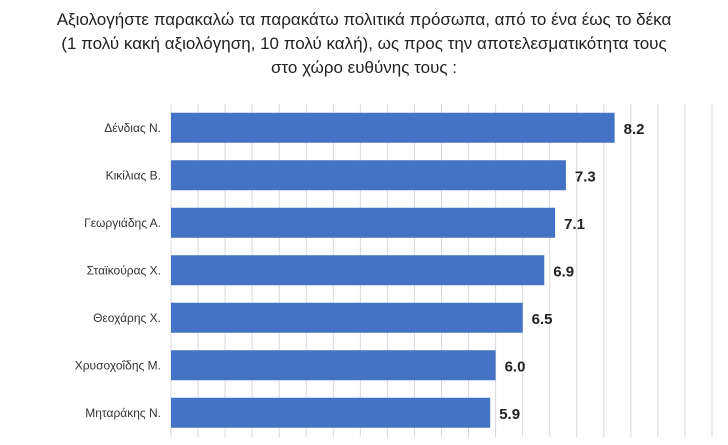  Describe the element at coordinates (122, 223) in the screenshot. I see `category-label: Γεωργιάδης Α.` at that location.